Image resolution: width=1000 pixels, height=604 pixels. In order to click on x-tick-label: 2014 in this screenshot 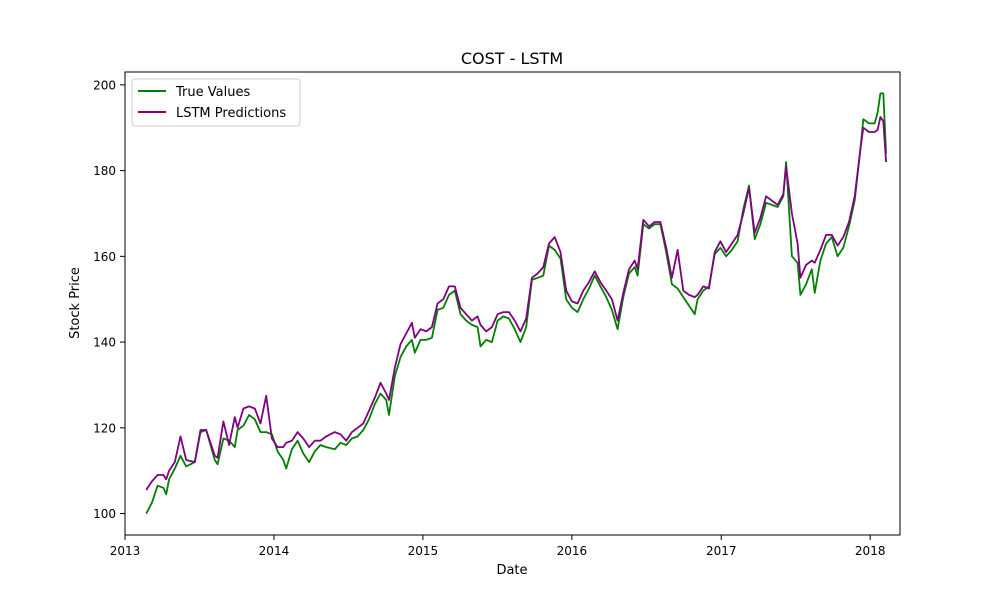, I will do `click(274, 551)`.